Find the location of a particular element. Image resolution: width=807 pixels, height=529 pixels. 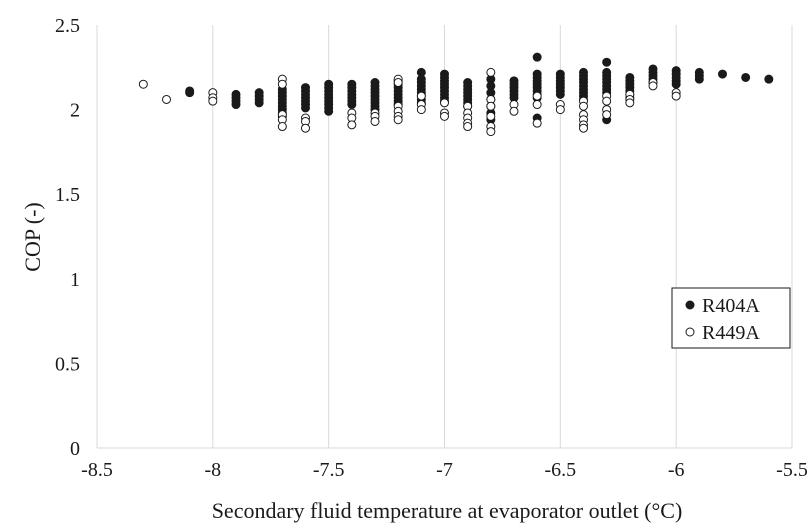

y-tick-label: 1 is located at coordinates (75, 280).